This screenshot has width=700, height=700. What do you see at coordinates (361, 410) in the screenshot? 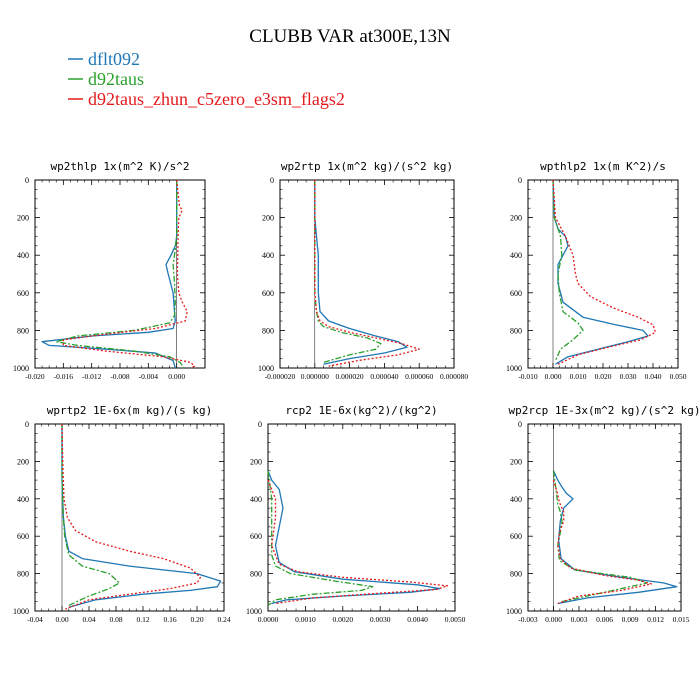
I see `panel-title: rcp2 1E-6x(kg^2)/(kg^2)` at bounding box center [361, 410].